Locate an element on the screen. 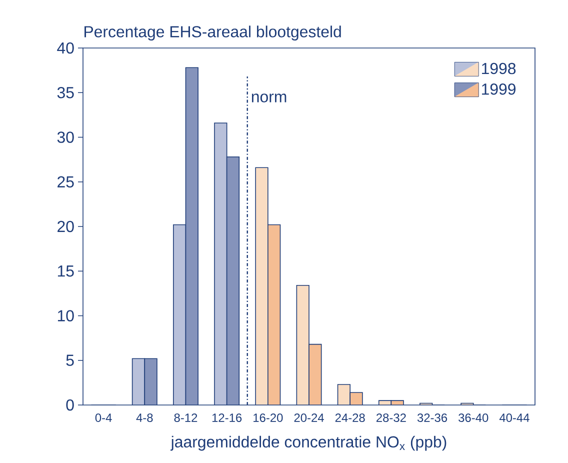  x-tick-label: 16-20 is located at coordinates (268, 418).